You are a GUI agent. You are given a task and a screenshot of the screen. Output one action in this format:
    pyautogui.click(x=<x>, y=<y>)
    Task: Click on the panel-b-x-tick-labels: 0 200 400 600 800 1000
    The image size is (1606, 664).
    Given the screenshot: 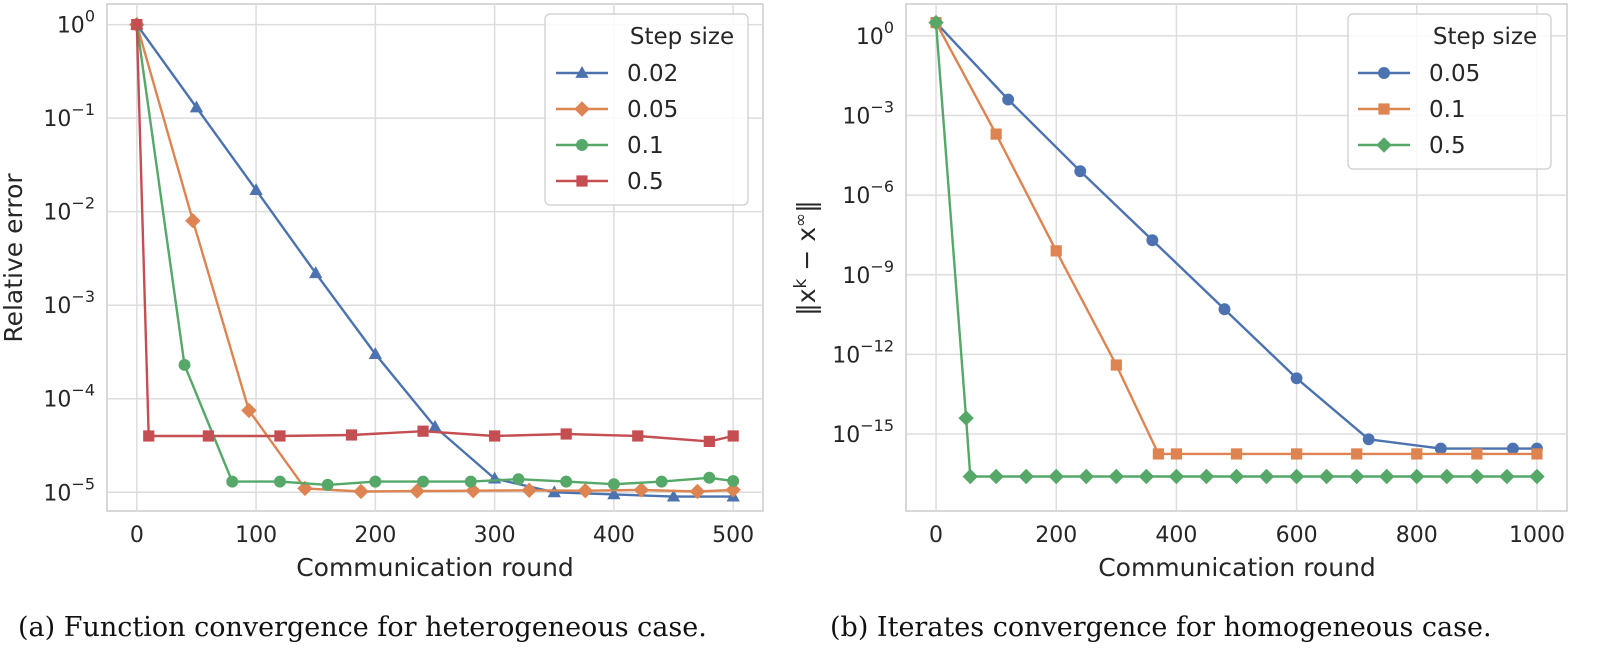 What is the action you would take?
    pyautogui.click(x=1247, y=535)
    